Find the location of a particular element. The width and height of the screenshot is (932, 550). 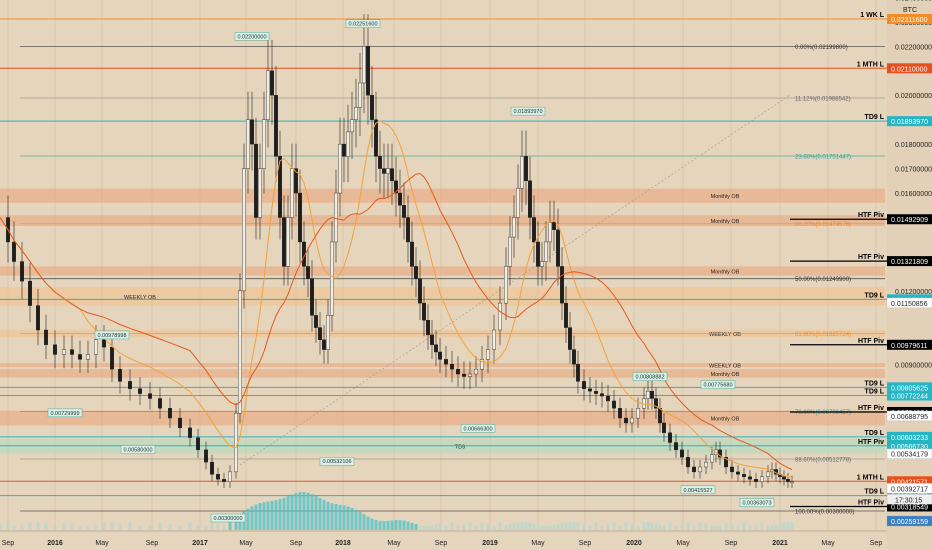

price-box-label: 0.00421571 is located at coordinates (909, 482).